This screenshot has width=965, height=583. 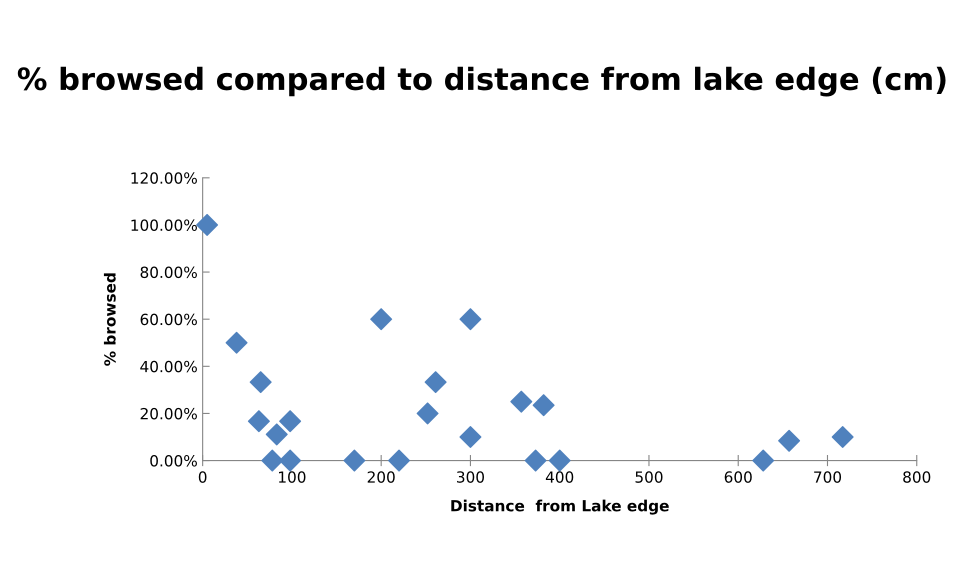 What do you see at coordinates (168, 320) in the screenshot?
I see `y-tick-label: 60.00%` at bounding box center [168, 320].